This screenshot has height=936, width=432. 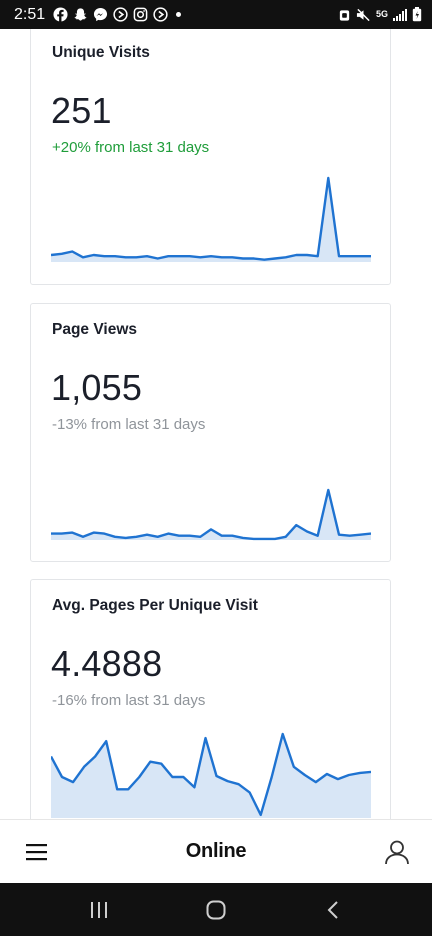 What do you see at coordinates (129, 700) in the screenshot?
I see `card-delta: -16% from last 31 days` at bounding box center [129, 700].